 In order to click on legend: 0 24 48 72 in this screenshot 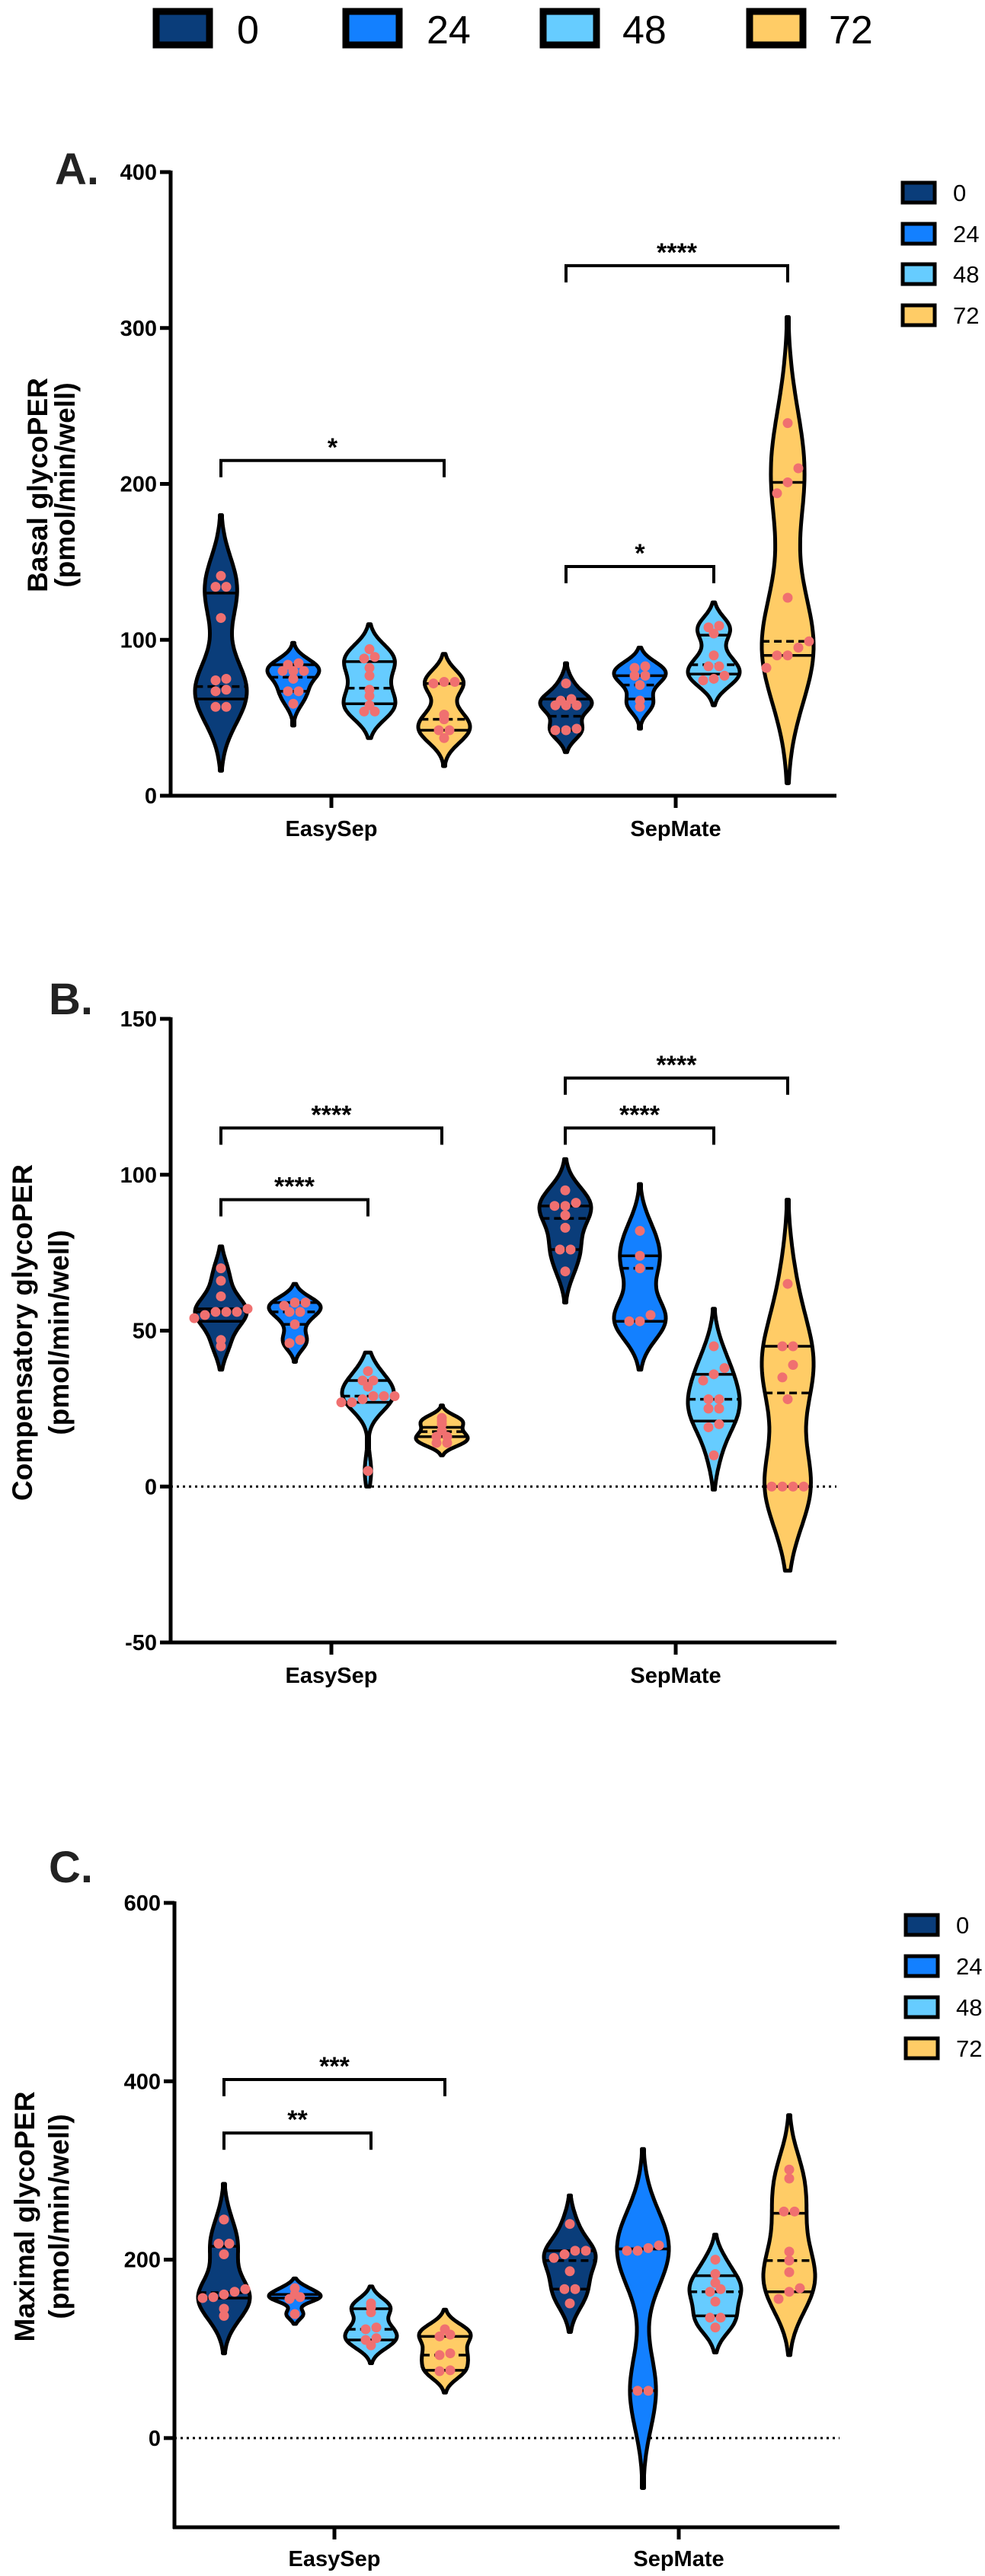, I will do `click(942, 1987)`.